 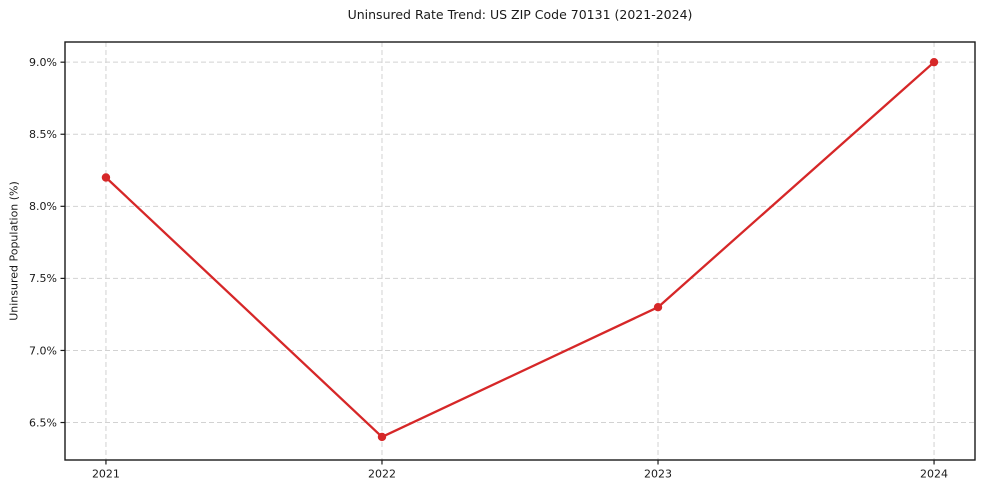 I want to click on x-tick-label: 2023, so click(x=658, y=474).